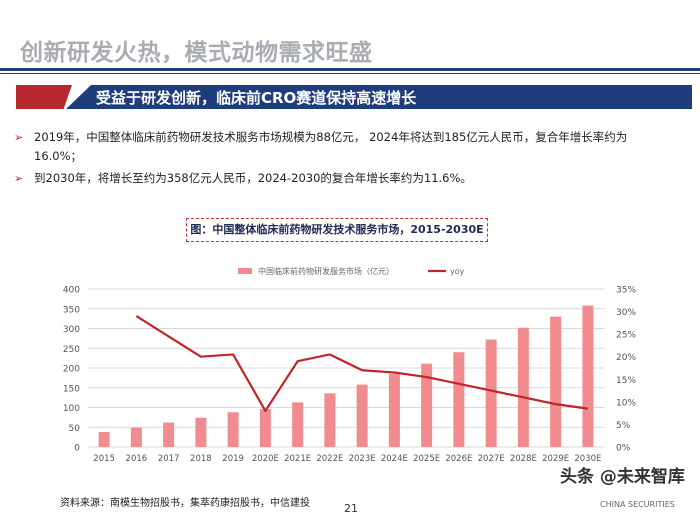 The height and width of the screenshot is (525, 700). What do you see at coordinates (329, 459) in the screenshot?
I see `x-axis-tick-label: 2022E` at bounding box center [329, 459].